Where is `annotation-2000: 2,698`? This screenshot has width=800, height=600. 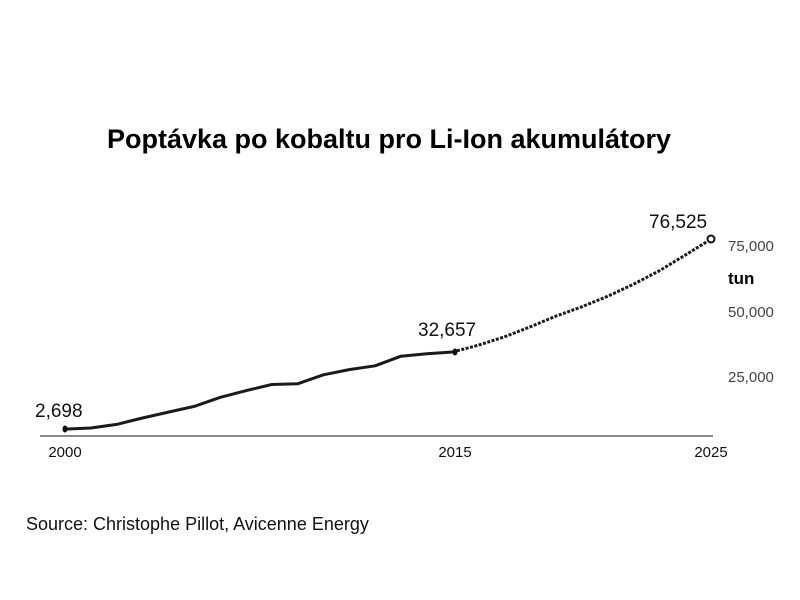 annotation-2000: 2,698 is located at coordinates (59, 411).